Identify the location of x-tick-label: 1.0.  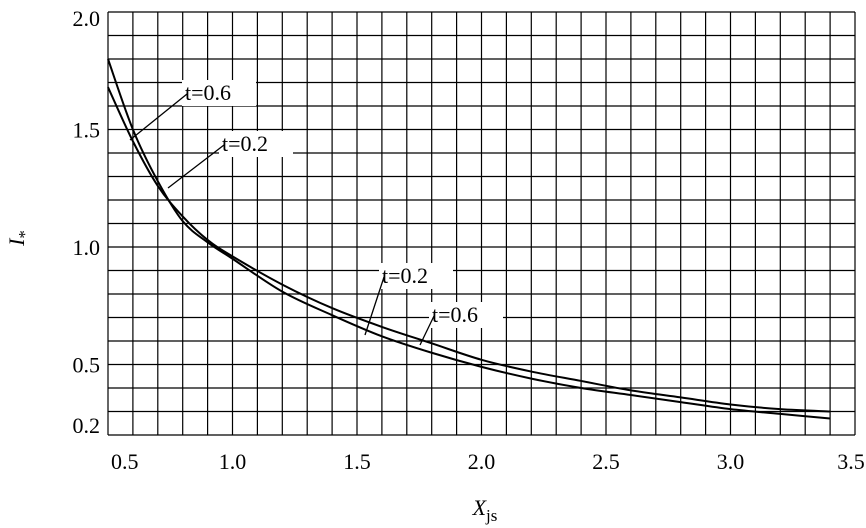
(233, 461).